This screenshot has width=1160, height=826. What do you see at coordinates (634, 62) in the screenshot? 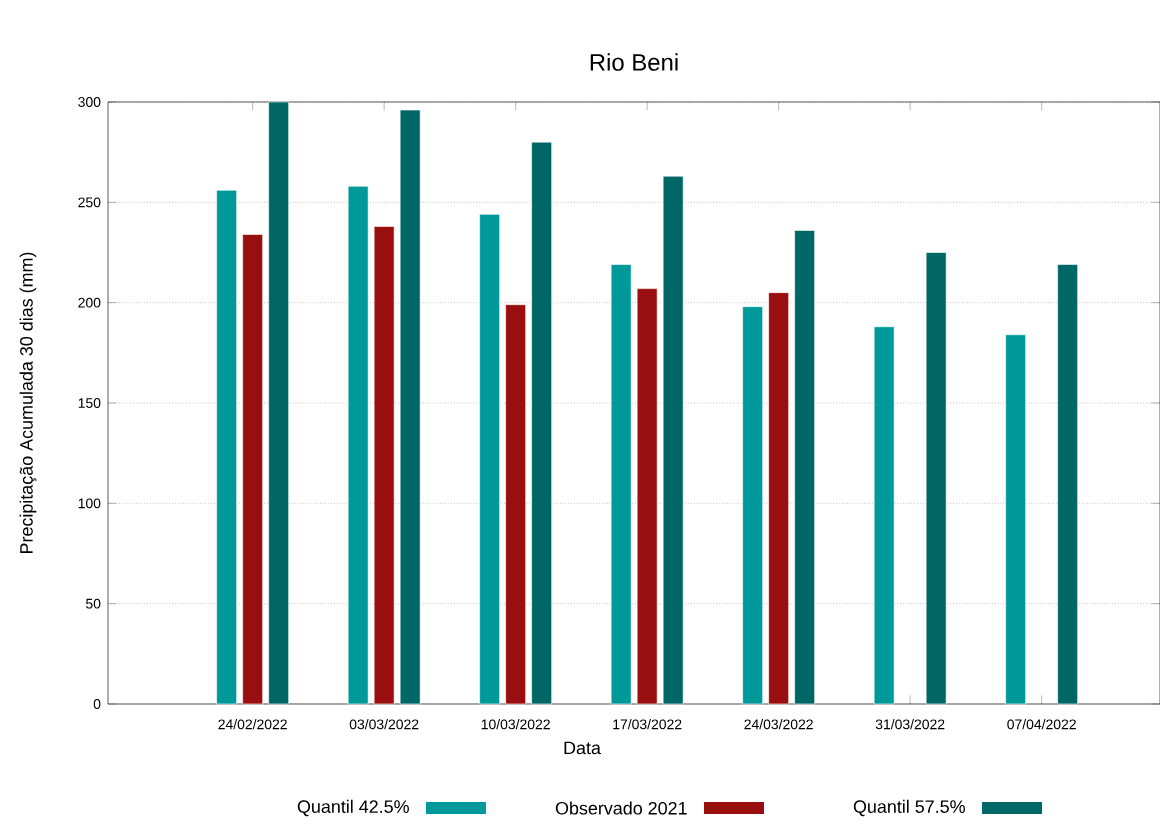
I see `chart-title: Rio Beni` at bounding box center [634, 62].